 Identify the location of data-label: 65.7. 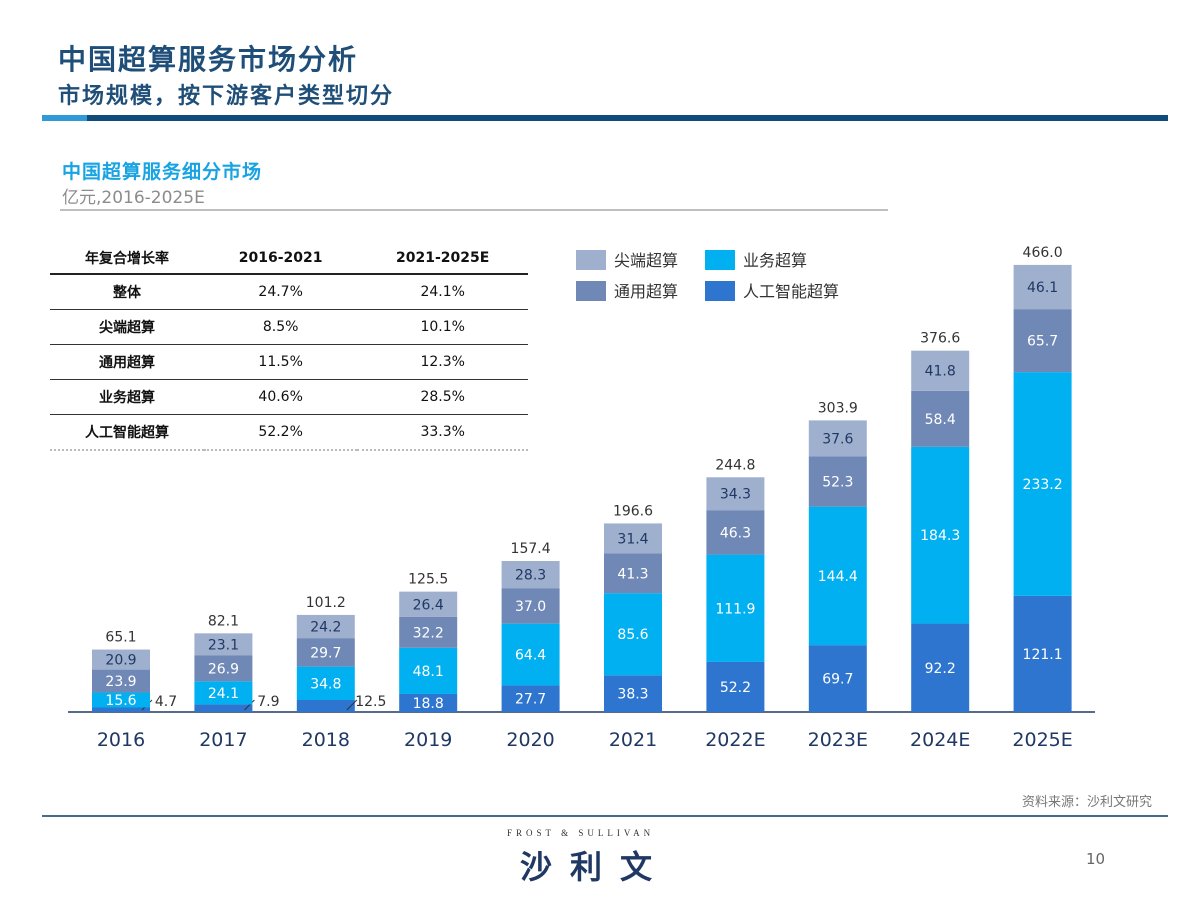
(1042, 342).